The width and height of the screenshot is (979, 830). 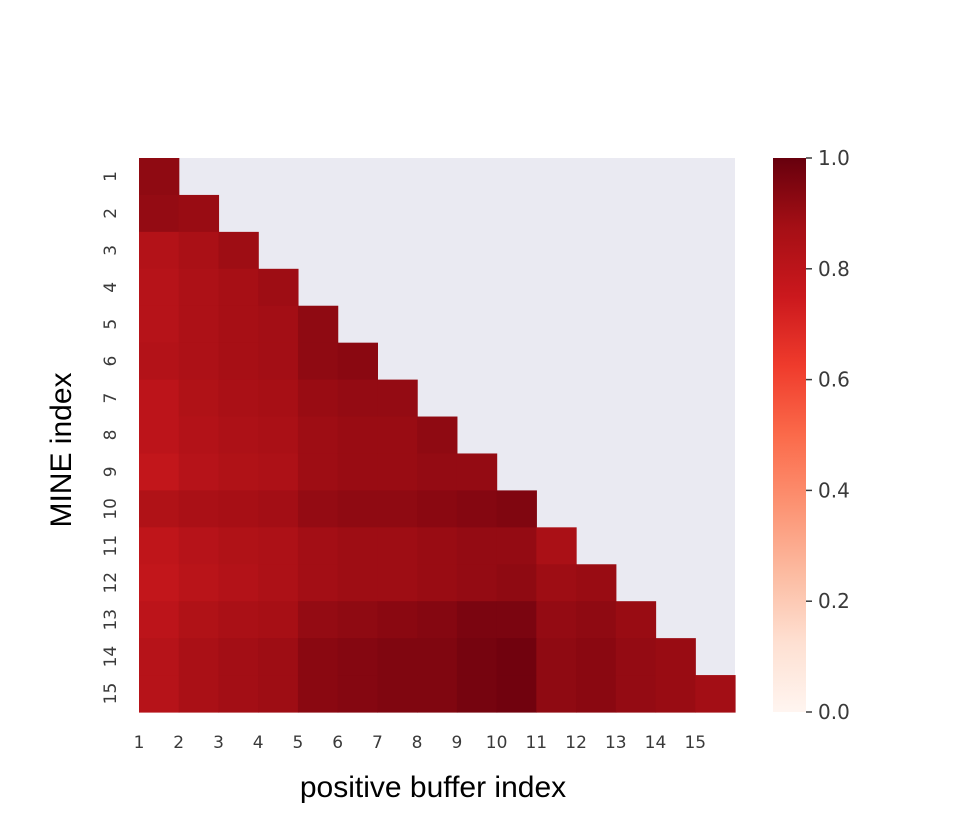 What do you see at coordinates (437, 472) in the screenshot?
I see `heatmap-cell-r9-c8` at bounding box center [437, 472].